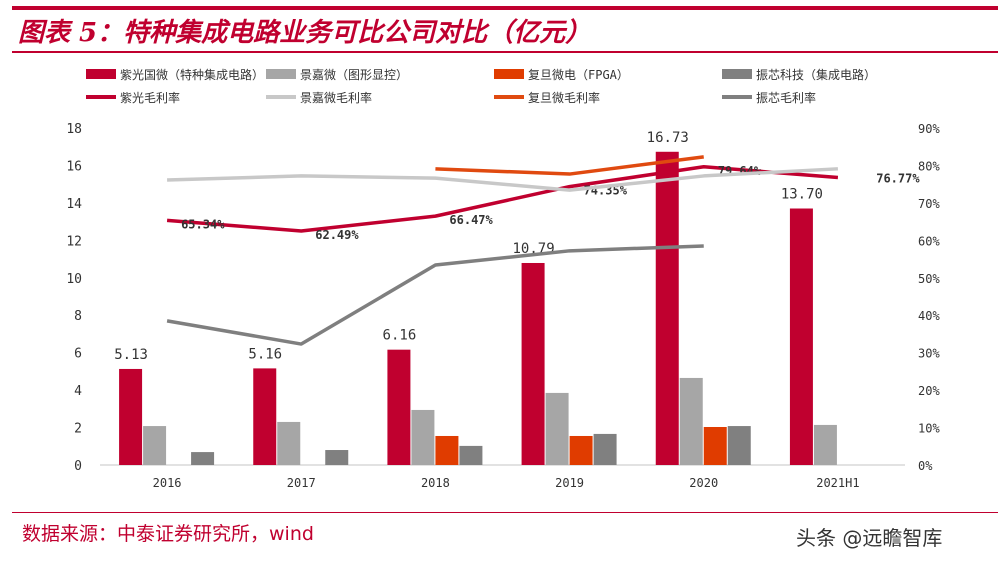  I want to click on x-tick-label: 2018, so click(435, 483).